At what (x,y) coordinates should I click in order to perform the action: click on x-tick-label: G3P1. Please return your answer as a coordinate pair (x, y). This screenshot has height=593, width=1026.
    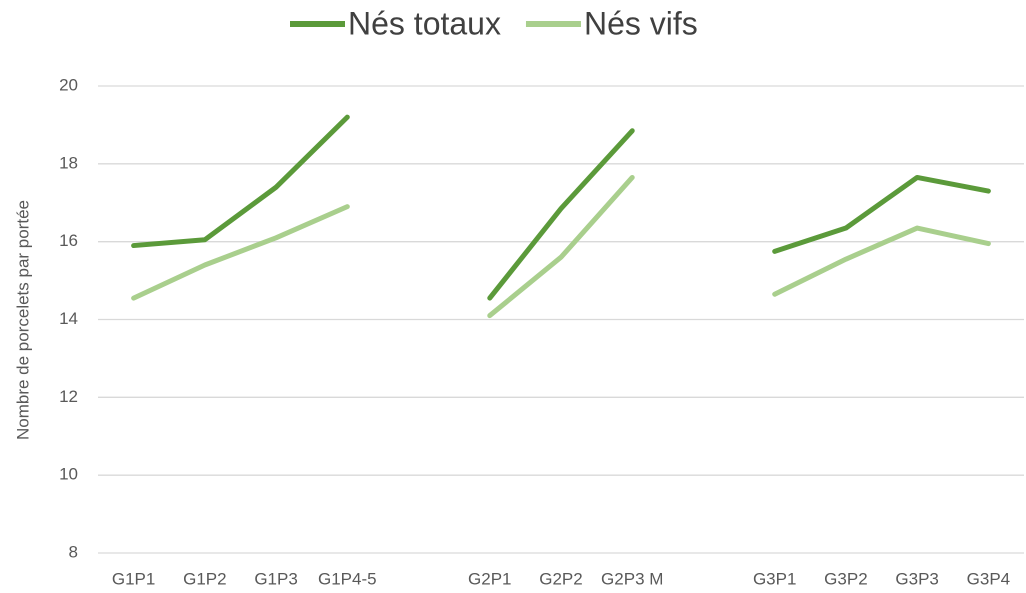
    Looking at the image, I should click on (774, 578).